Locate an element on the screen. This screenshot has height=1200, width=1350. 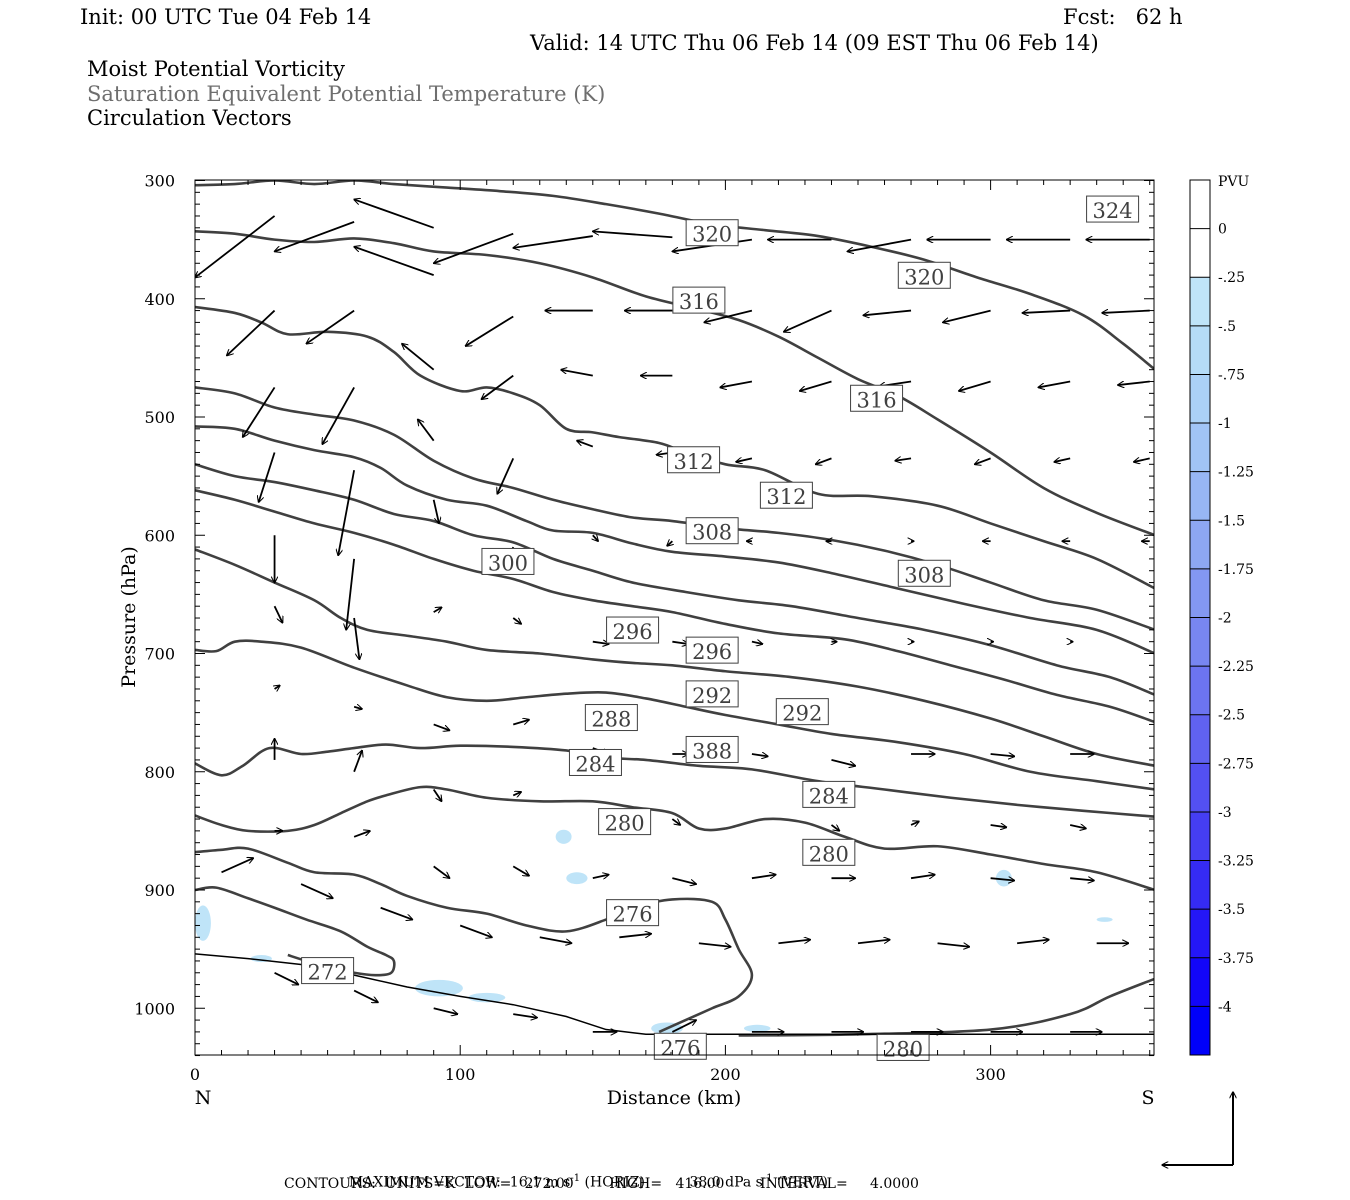
contour-label: 316 is located at coordinates (699, 302).